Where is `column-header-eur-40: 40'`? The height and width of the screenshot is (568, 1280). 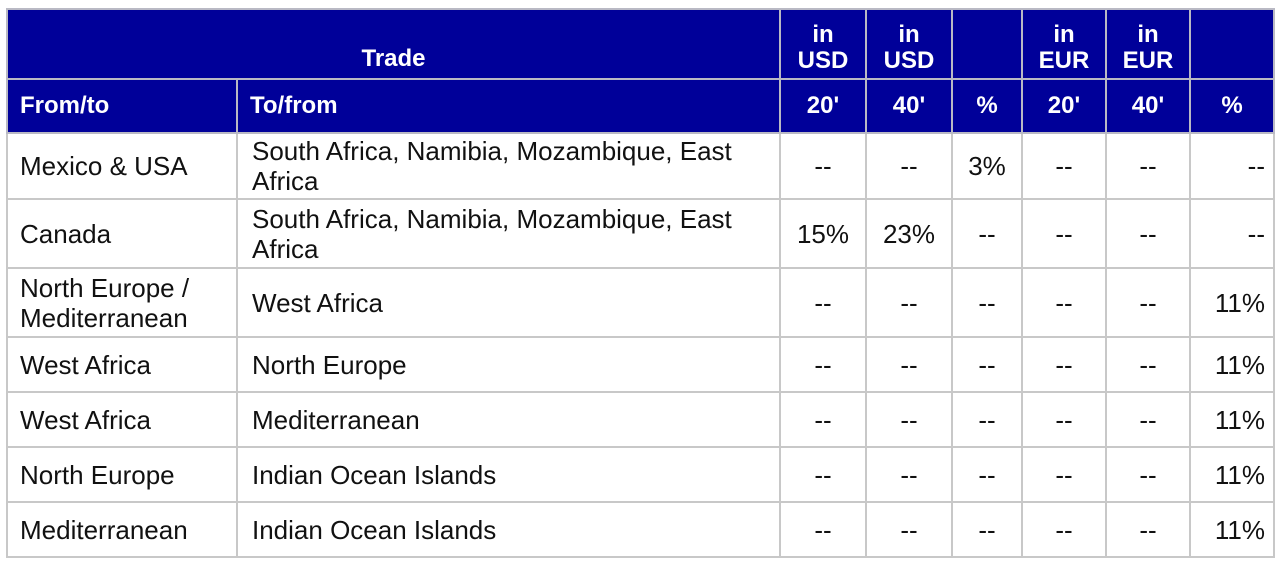
column-header-eur-40: 40' is located at coordinates (1148, 106).